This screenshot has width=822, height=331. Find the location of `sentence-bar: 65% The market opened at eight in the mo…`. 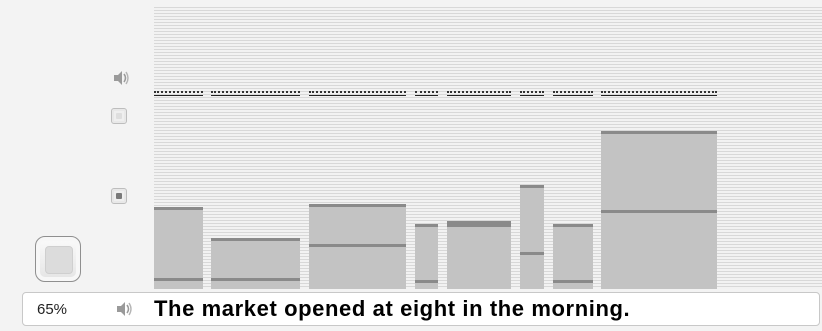

sentence-bar: 65% The market opened at eight in the mo… is located at coordinates (421, 309).